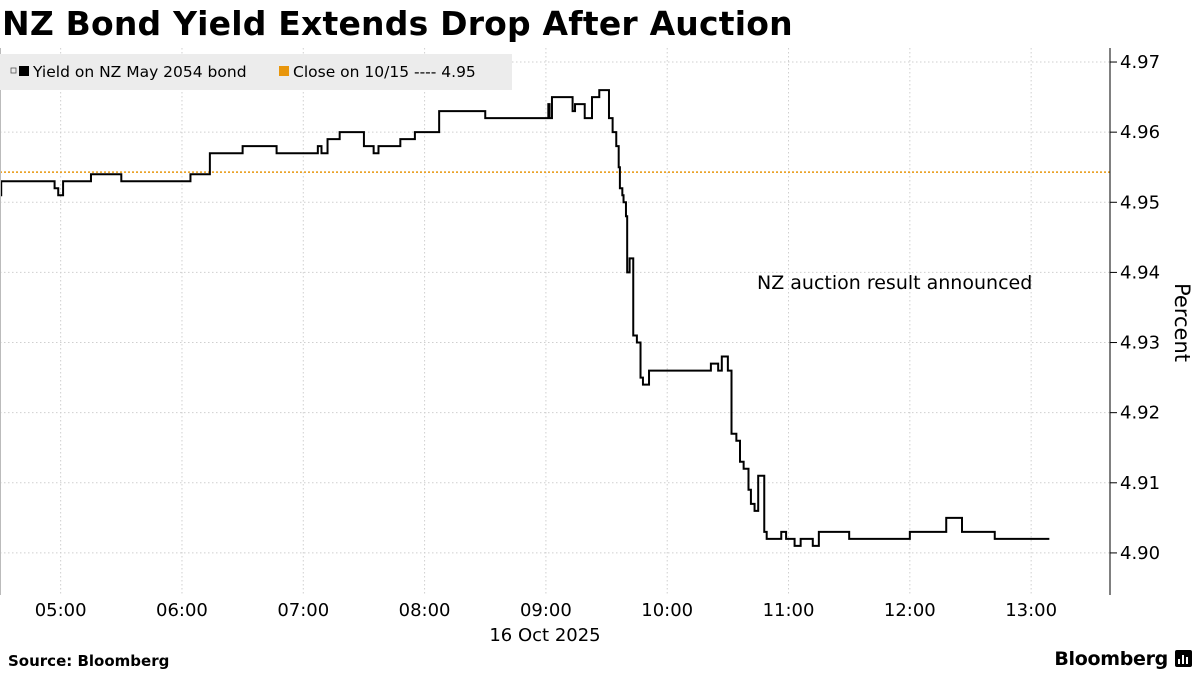  Describe the element at coordinates (789, 610) in the screenshot. I see `x-tick-label: 11:00` at that location.